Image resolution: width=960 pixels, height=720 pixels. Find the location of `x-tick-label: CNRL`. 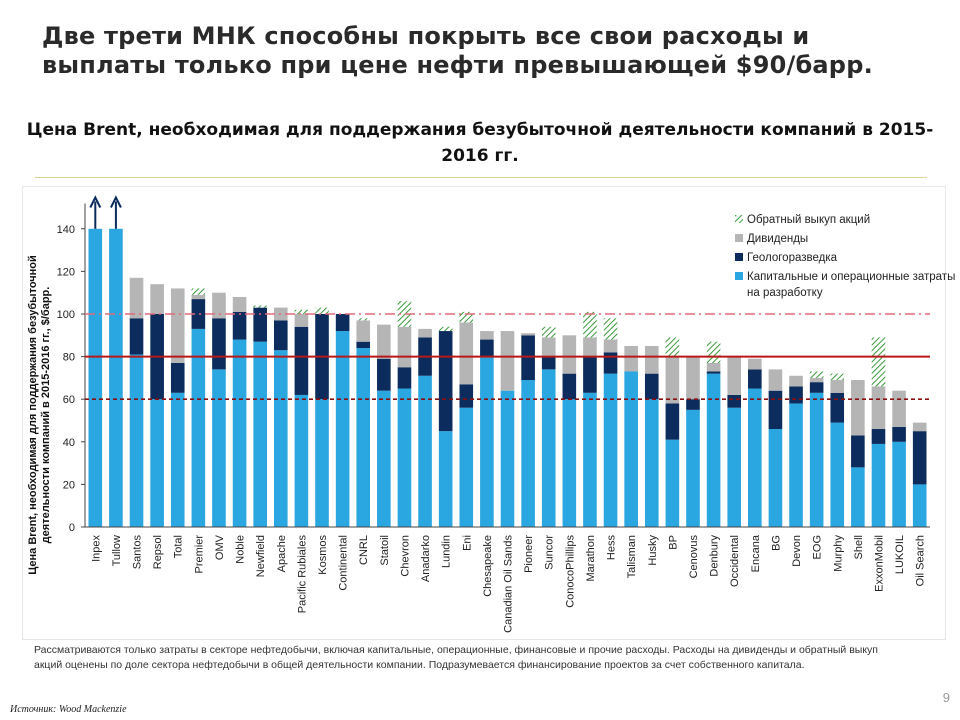

x-tick-label: CNRL is located at coordinates (364, 550).